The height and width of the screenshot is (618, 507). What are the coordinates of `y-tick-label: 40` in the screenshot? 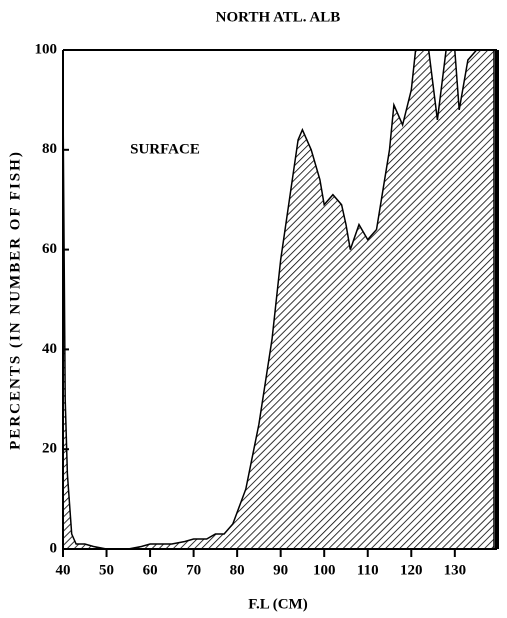 It's located at (49, 349).